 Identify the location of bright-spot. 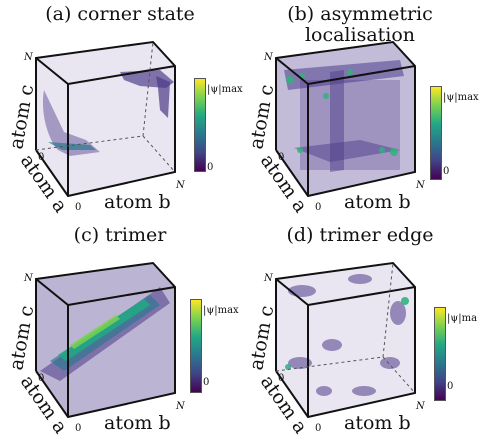
(405, 301).